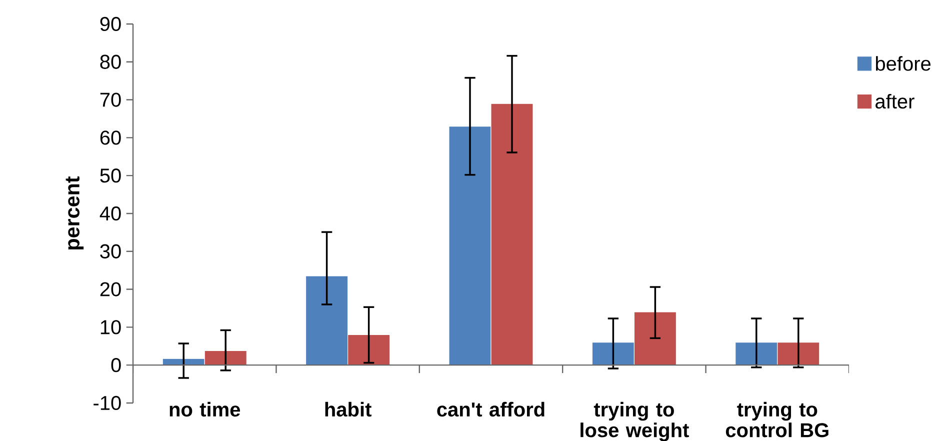  I want to click on x-tick-label: trying to control BG, so click(777, 420).